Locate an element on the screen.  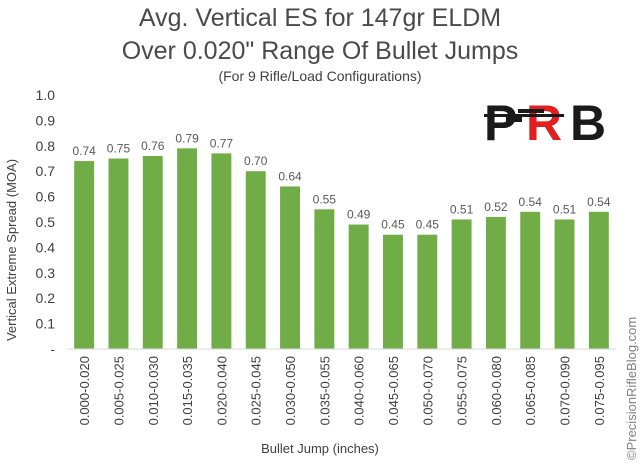
chart-title-line1: Avg. Vertical ES for 147gr ELDM is located at coordinates (320, 18).